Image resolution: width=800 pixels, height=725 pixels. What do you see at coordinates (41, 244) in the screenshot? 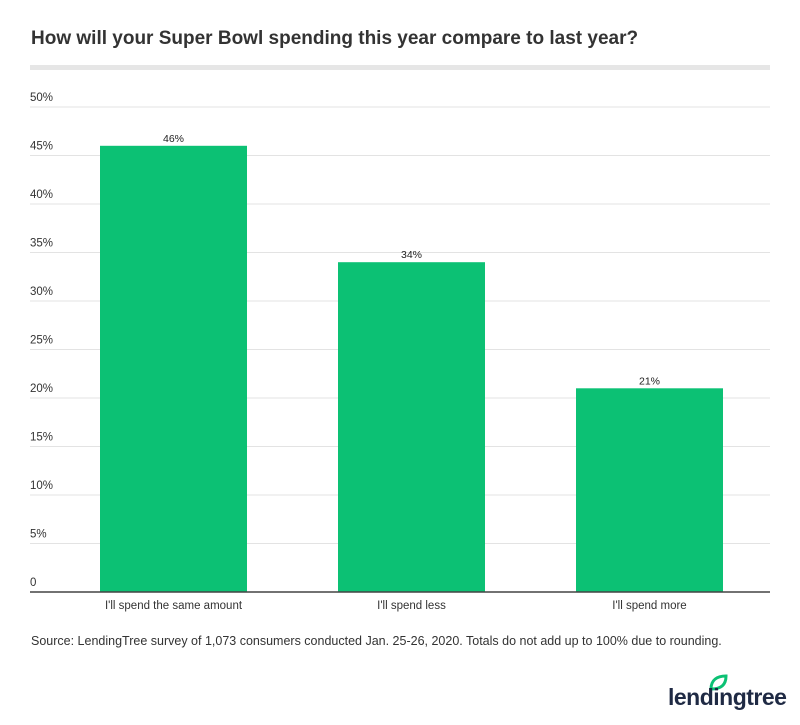
I see `y-tick-label: 35%` at bounding box center [41, 244].